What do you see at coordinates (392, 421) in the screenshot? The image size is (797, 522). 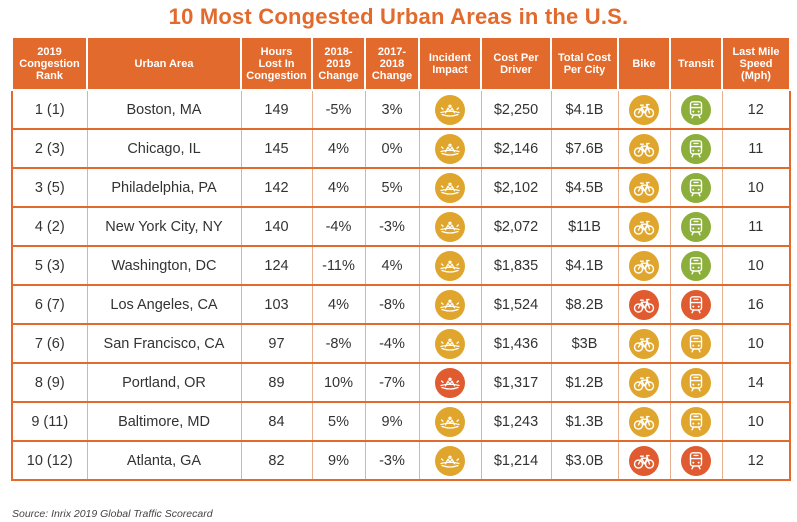 I see `c1718-cell: 9%` at bounding box center [392, 421].